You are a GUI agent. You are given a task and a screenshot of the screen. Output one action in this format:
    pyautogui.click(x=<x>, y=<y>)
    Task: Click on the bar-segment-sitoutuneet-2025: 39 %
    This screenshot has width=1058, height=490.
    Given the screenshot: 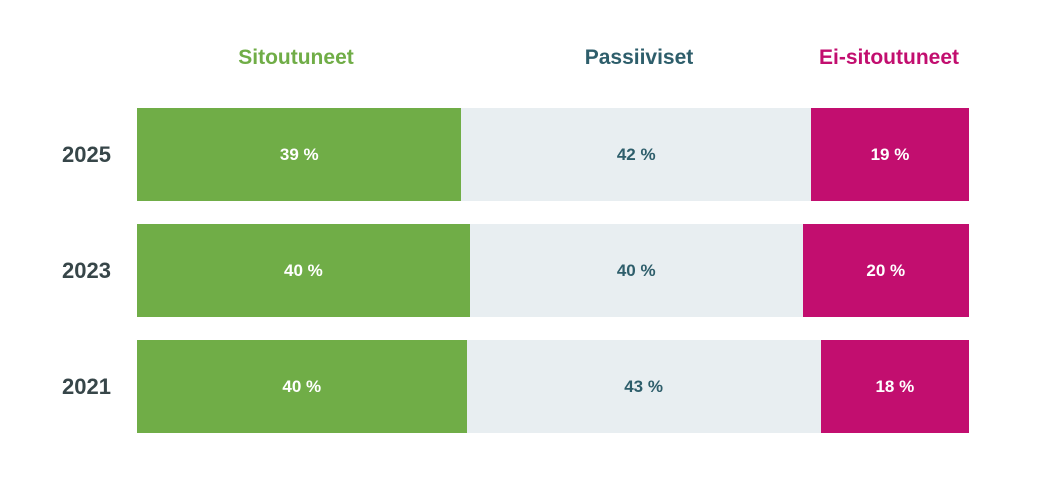 What is the action you would take?
    pyautogui.click(x=299, y=154)
    